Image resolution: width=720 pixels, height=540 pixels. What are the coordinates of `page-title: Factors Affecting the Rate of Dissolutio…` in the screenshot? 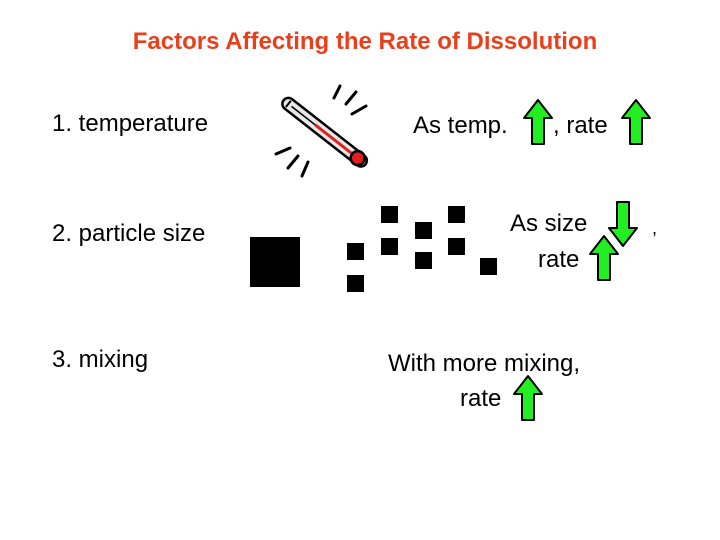 It's located at (365, 41).